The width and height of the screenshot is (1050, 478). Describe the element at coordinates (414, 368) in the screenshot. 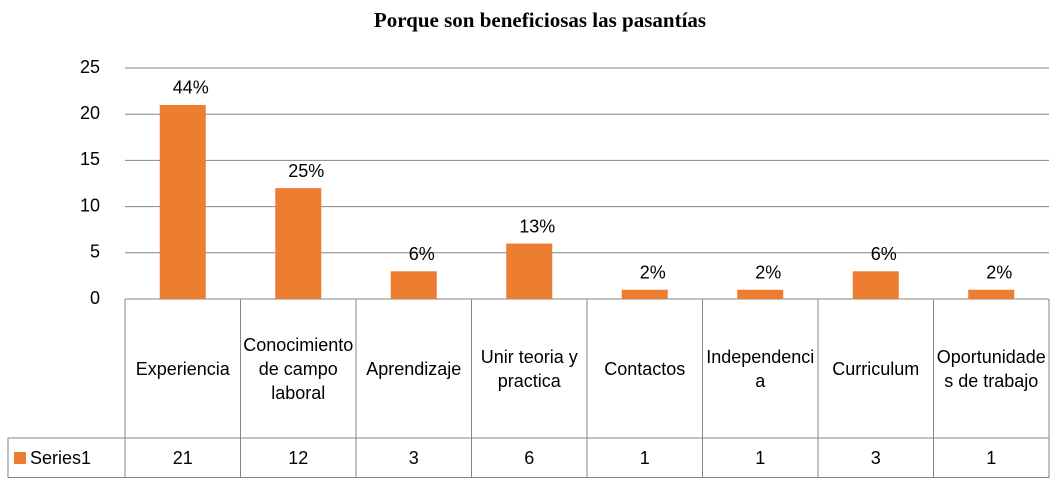

I see `category-cell: Aprendizaje` at that location.